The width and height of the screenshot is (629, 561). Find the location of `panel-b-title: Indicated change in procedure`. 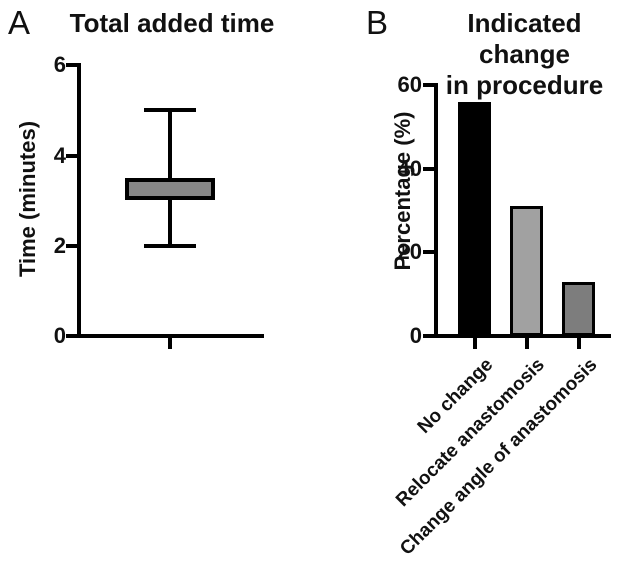

panel-b-title: Indicated change in procedure is located at coordinates (524, 54).